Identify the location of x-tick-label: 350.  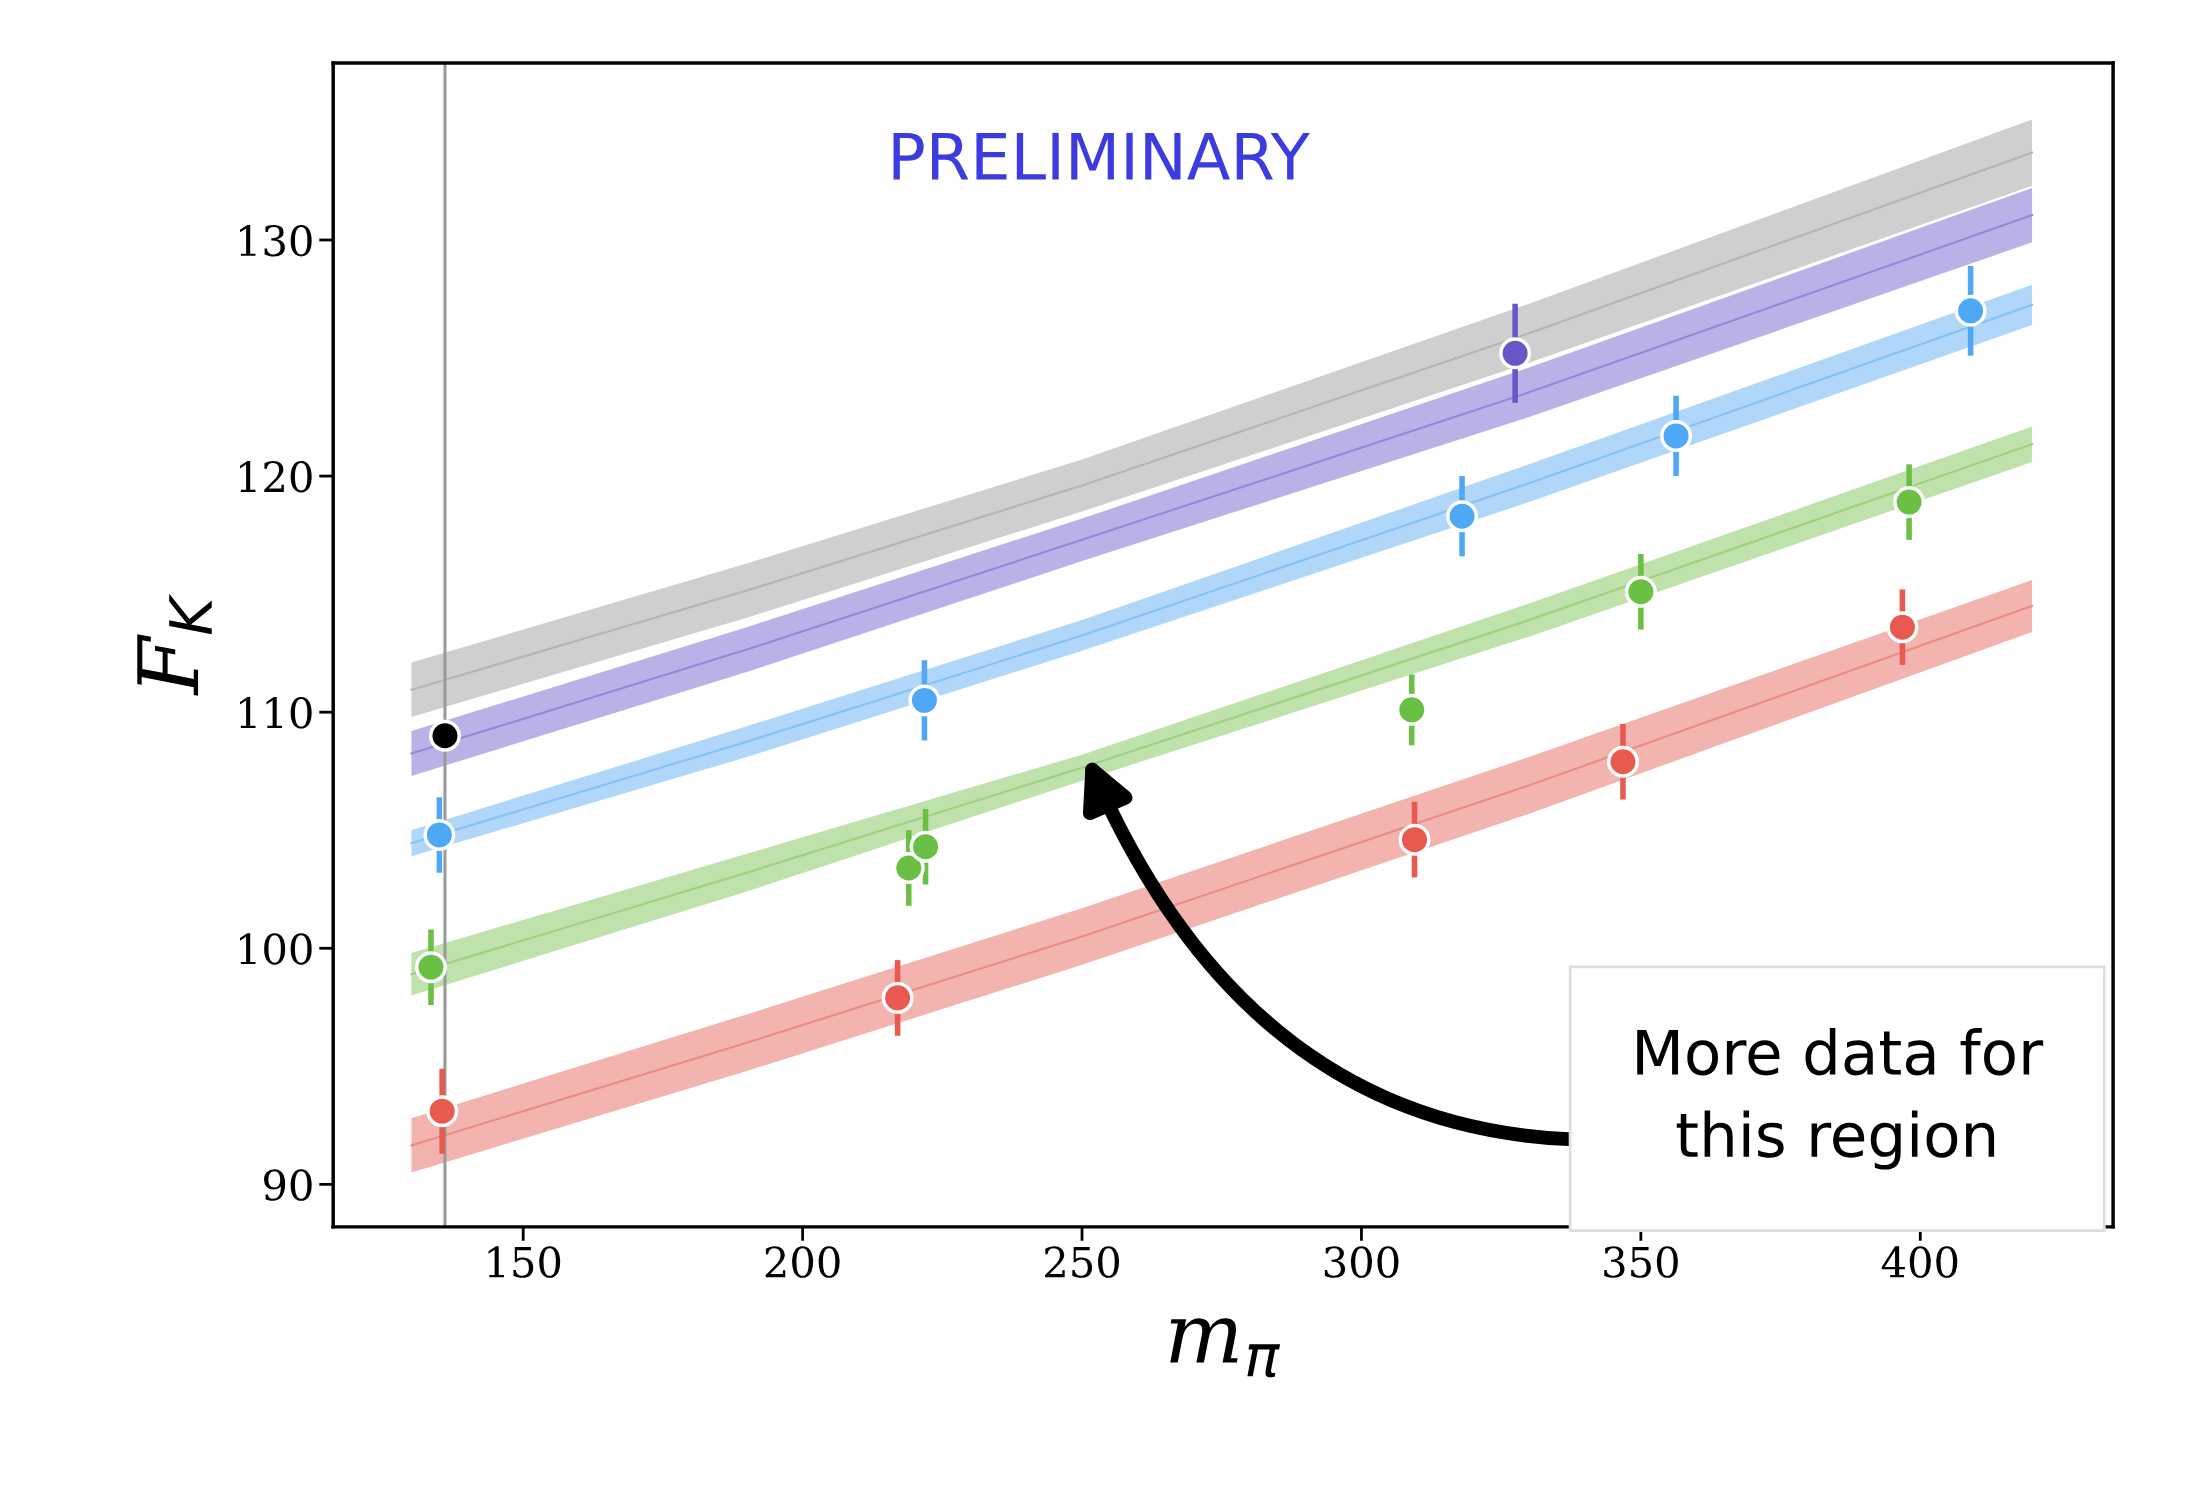
(1641, 1262).